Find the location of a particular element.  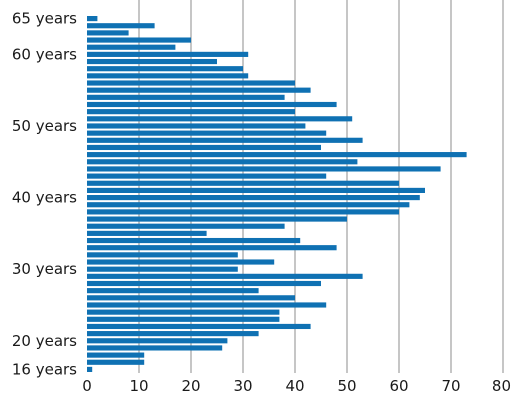

x-tick-label-70: 70 is located at coordinates (450, 386).